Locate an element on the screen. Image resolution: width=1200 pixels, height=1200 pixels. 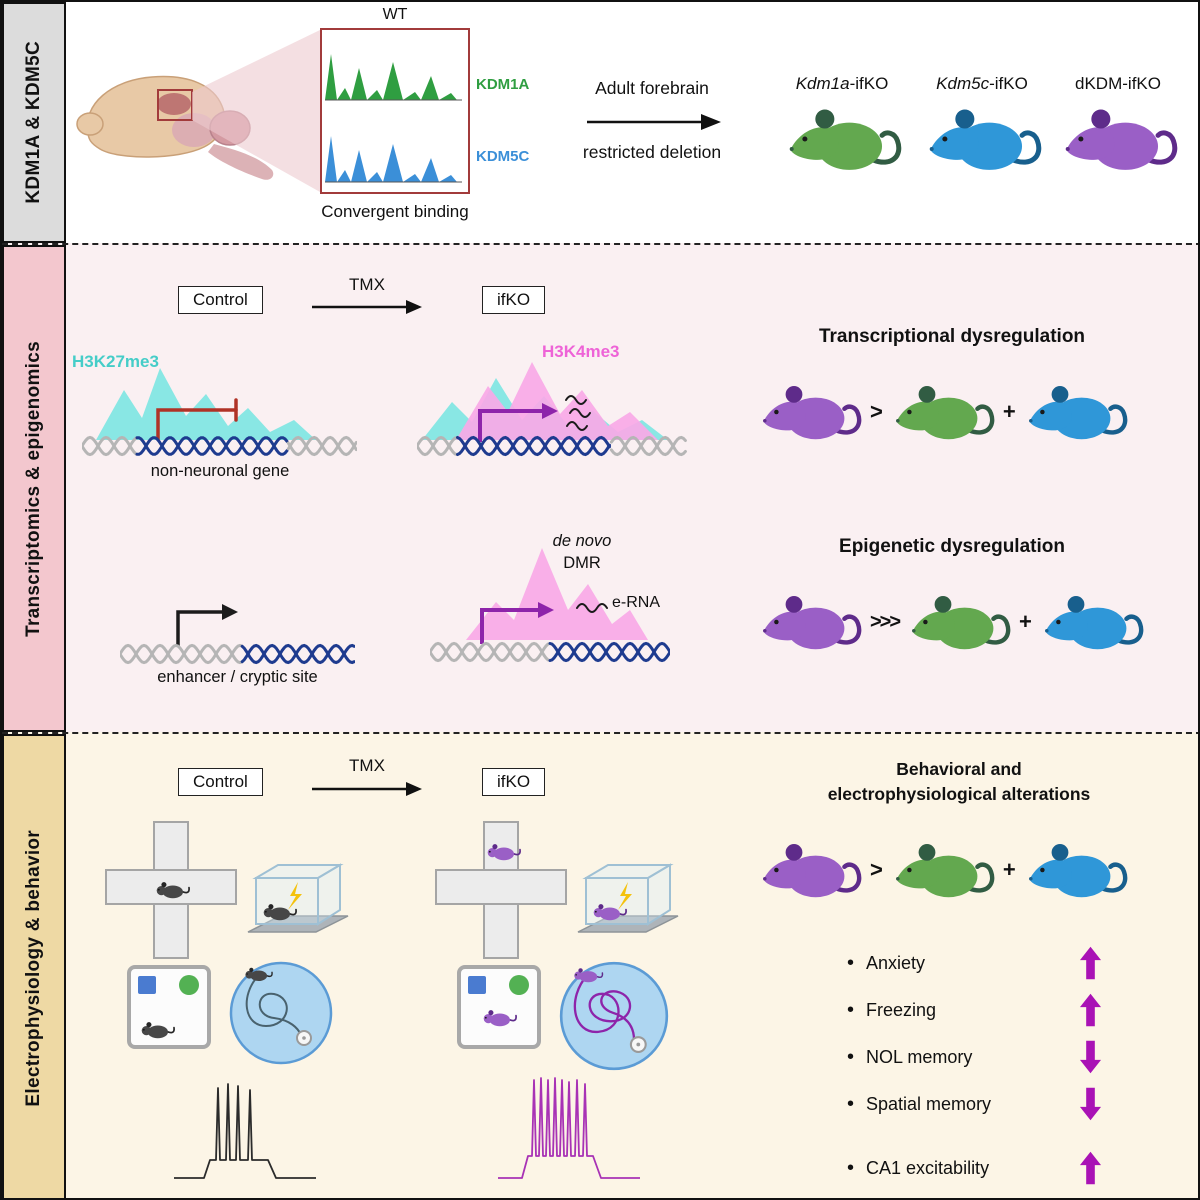
epigenetic-heading: Epigenetic dysregulation is located at coordinates (952, 546).